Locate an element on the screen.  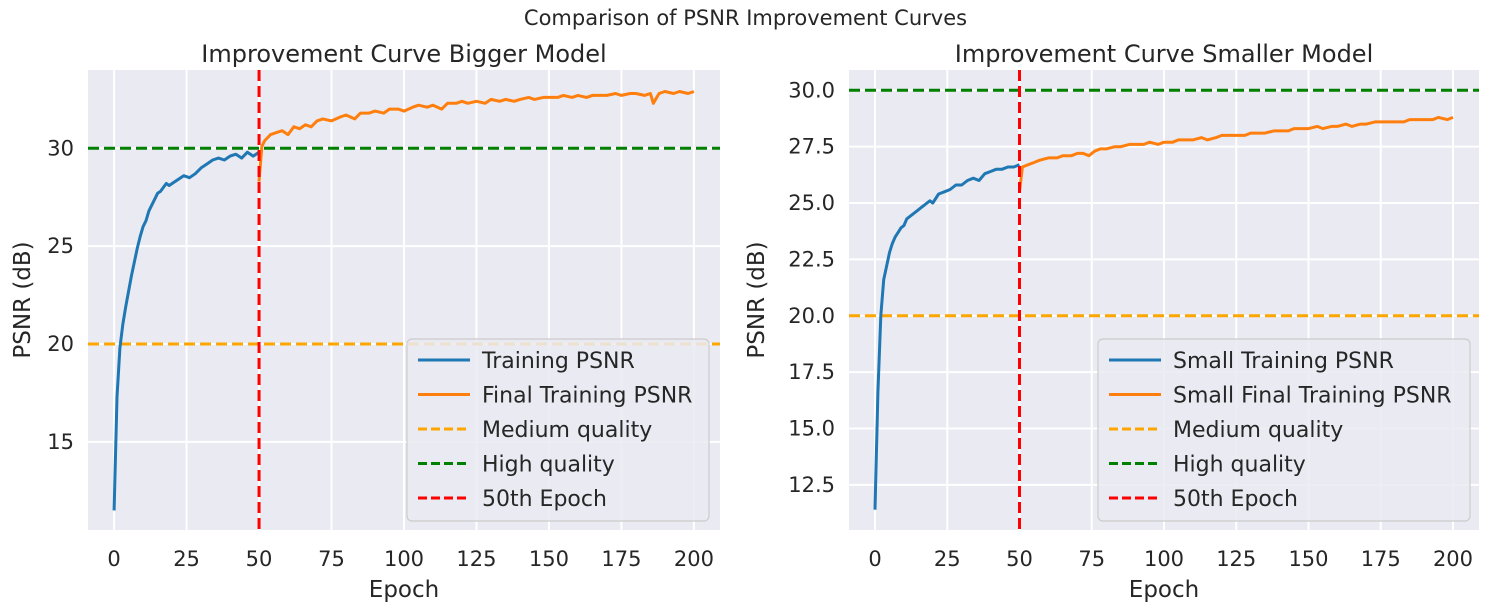
y-tick-label: 22.5 is located at coordinates (811, 259).